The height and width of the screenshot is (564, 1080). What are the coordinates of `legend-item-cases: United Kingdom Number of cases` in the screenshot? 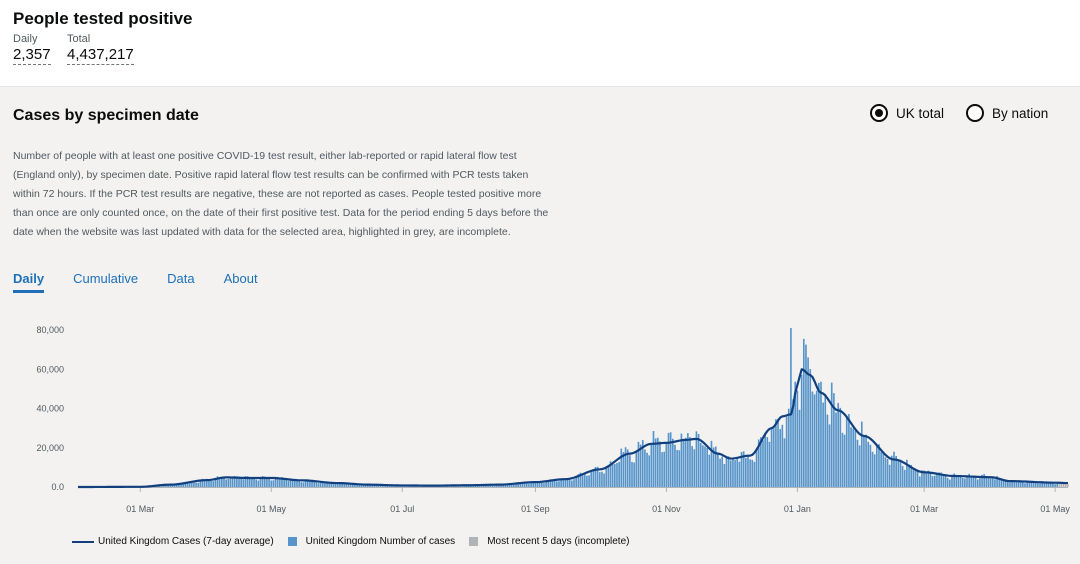 It's located at (371, 541).